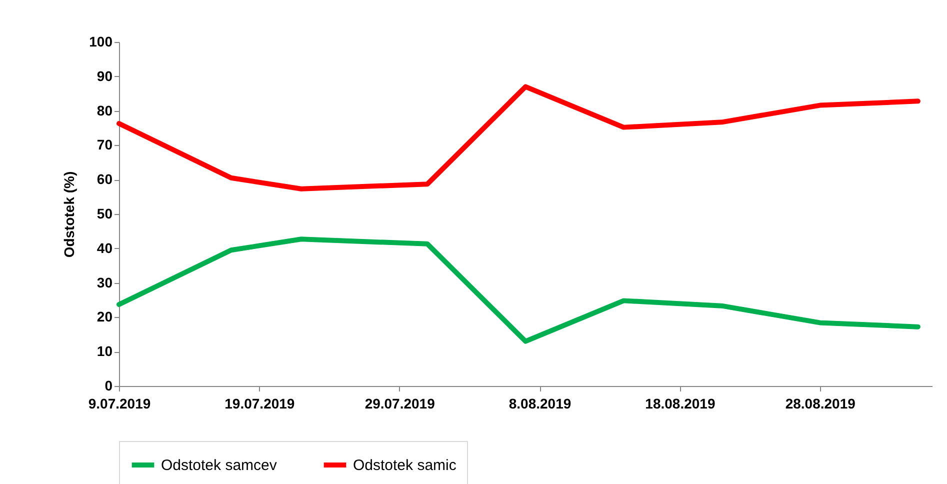  Describe the element at coordinates (119, 404) in the screenshot. I see `x-tick-label: 9.07.2019` at that location.